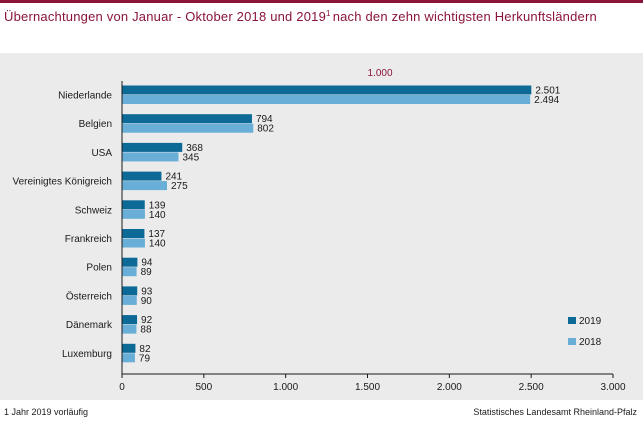 Image resolution: width=643 pixels, height=422 pixels. What do you see at coordinates (265, 129) in the screenshot?
I see `data-label-2018-belgien: 802` at bounding box center [265, 129].